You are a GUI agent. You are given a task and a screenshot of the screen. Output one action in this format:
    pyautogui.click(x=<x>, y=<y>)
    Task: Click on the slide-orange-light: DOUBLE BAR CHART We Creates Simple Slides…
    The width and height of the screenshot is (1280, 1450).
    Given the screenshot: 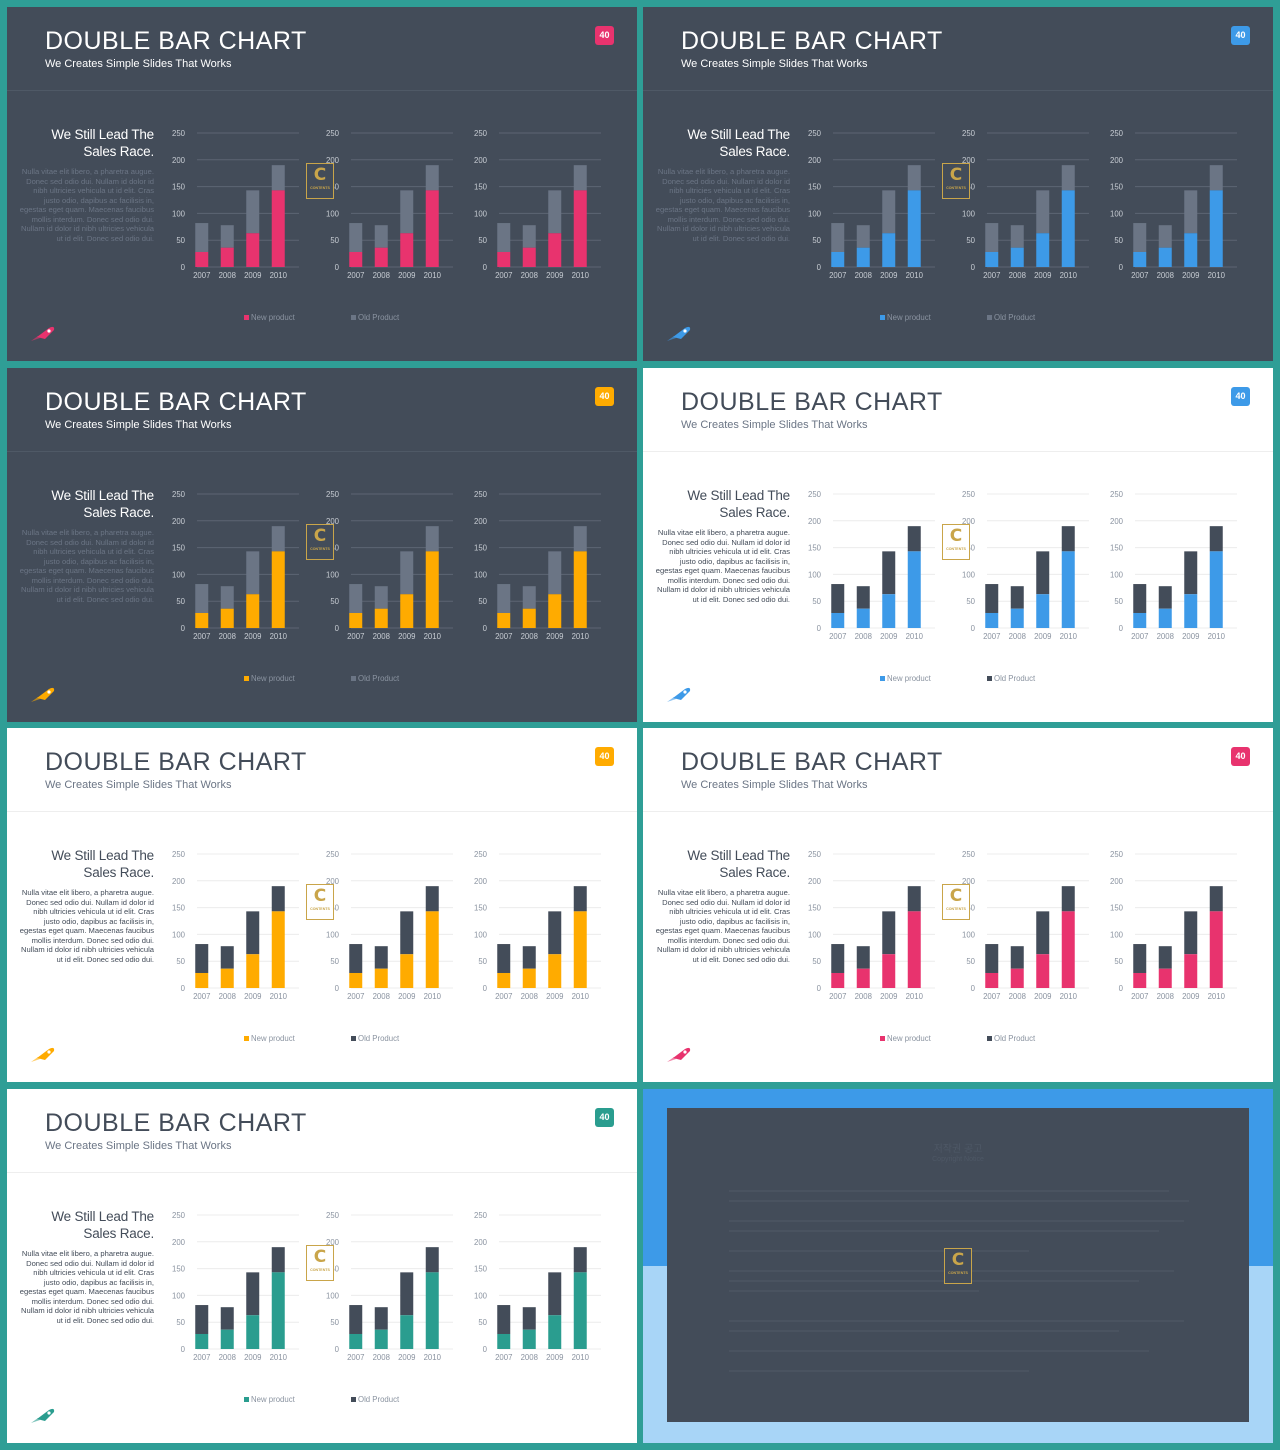 What is the action you would take?
    pyautogui.click(x=322, y=905)
    